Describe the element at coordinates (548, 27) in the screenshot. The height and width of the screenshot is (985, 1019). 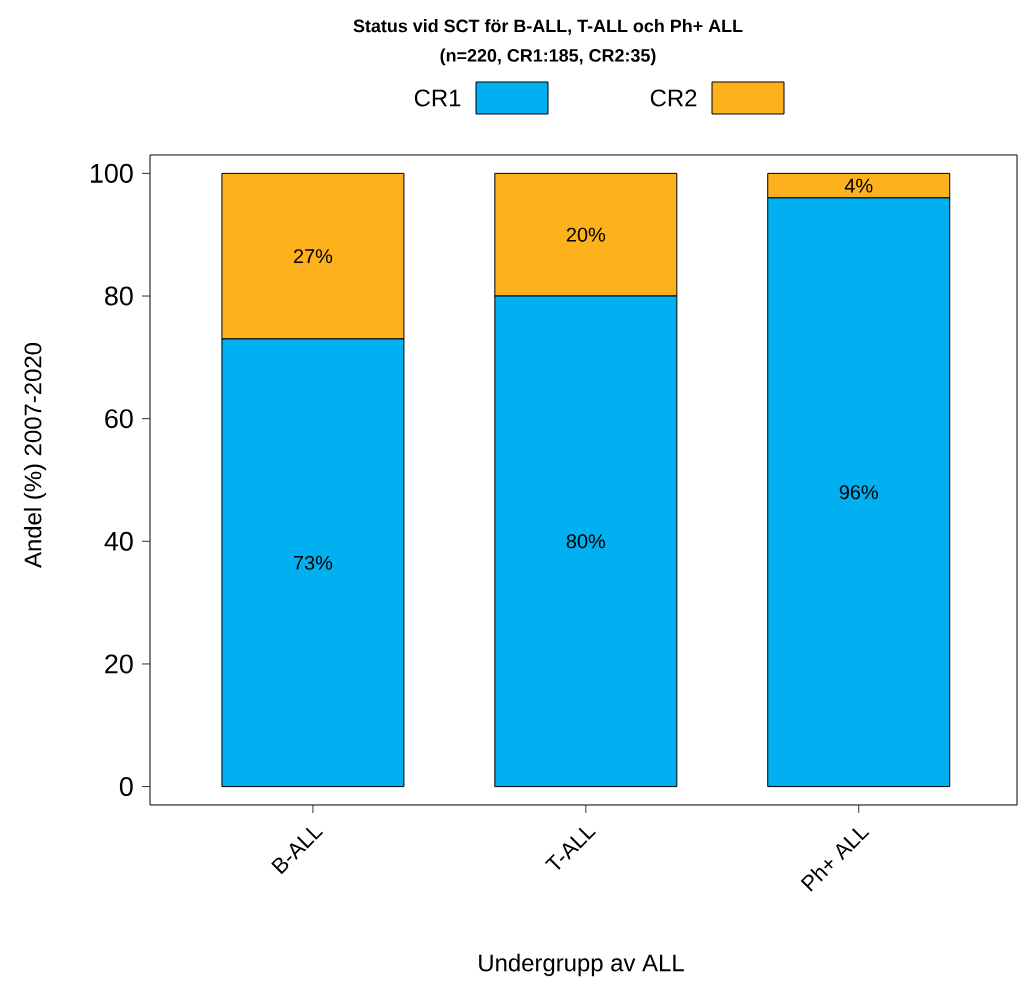
I see `chart-title: Status vid SCT för B-ALL, T-ALL och Ph+ ALL` at that location.